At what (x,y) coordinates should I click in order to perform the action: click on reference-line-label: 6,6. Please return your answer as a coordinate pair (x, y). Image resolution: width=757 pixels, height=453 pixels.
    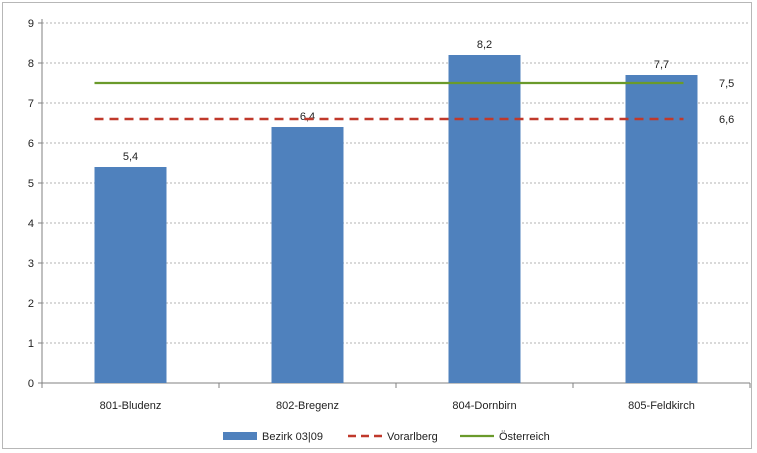
    Looking at the image, I should click on (726, 120).